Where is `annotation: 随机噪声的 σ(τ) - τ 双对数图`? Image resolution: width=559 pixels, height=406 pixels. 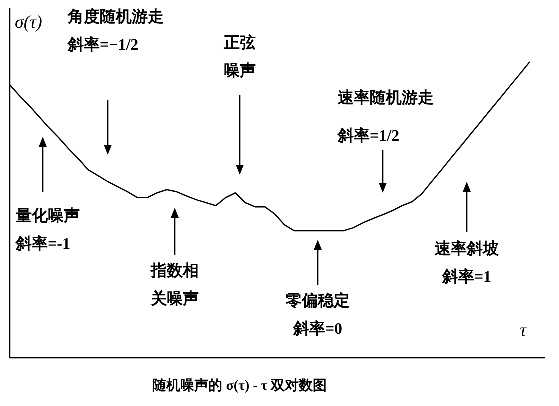
annotation: 随机噪声的 σ(τ) - τ 双对数图 is located at coordinates (240, 386).